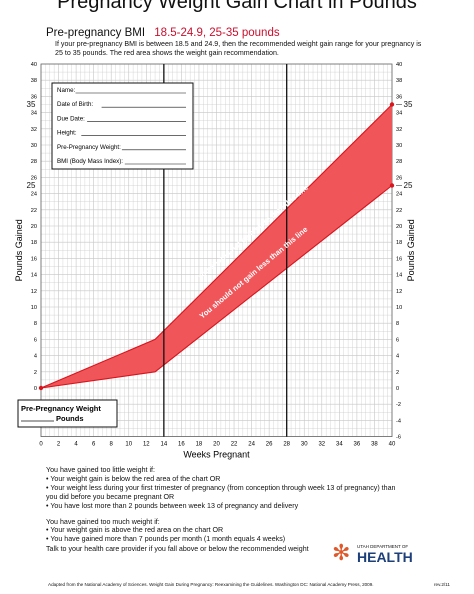  I want to click on x-tick-label: 38, so click(374, 445).